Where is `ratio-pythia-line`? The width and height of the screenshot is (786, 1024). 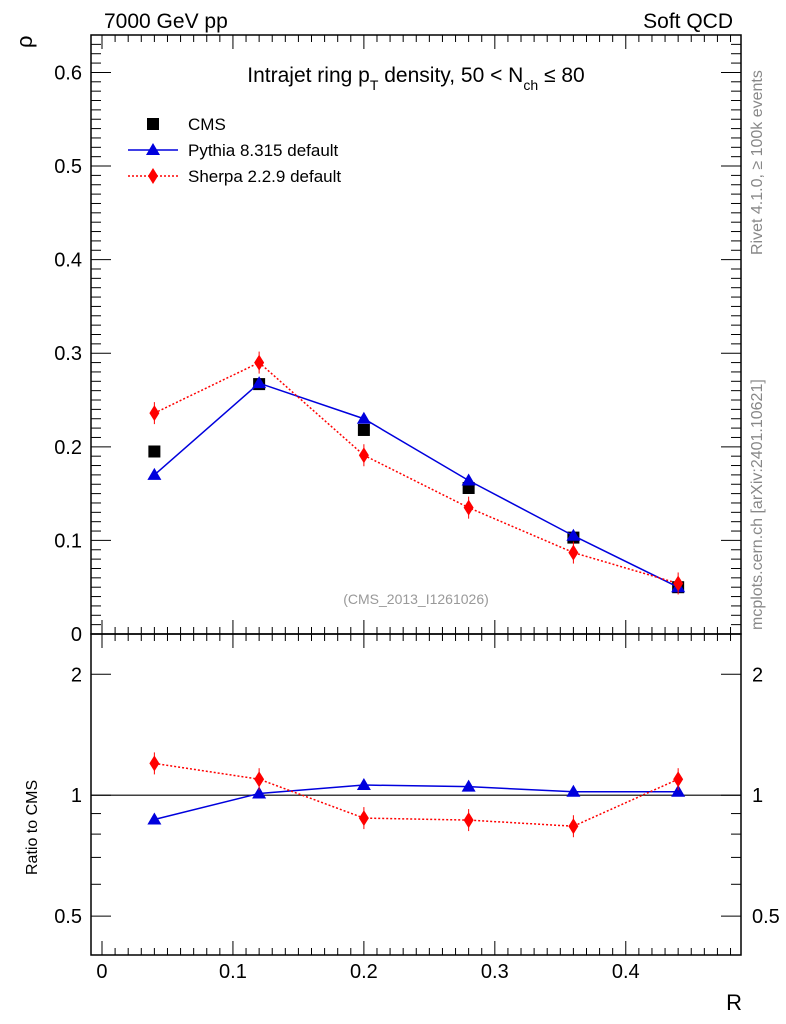
ratio-pythia-line is located at coordinates (416, 802).